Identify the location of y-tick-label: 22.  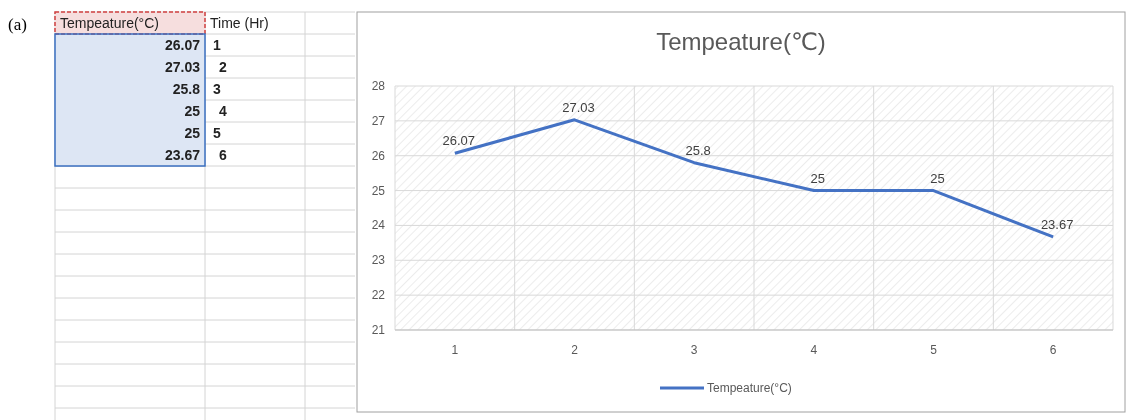
(378, 295).